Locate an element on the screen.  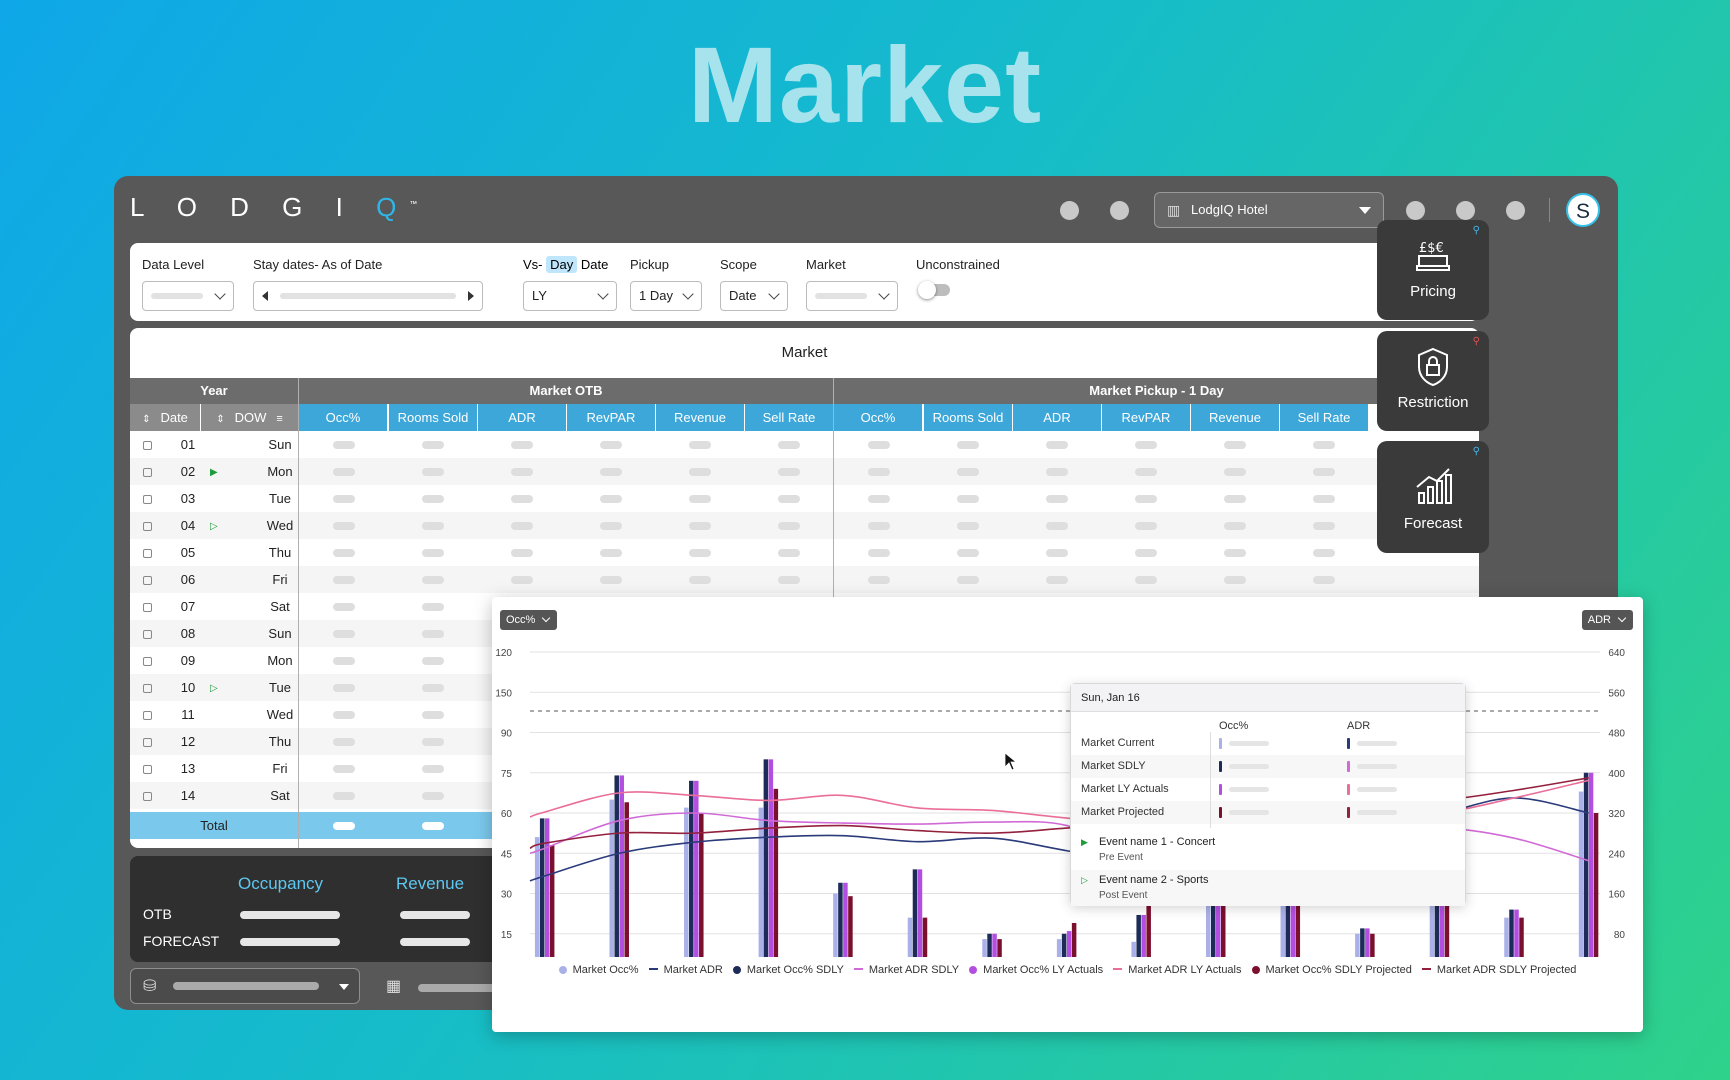
table-row: 01 Sun is located at coordinates (804, 444).